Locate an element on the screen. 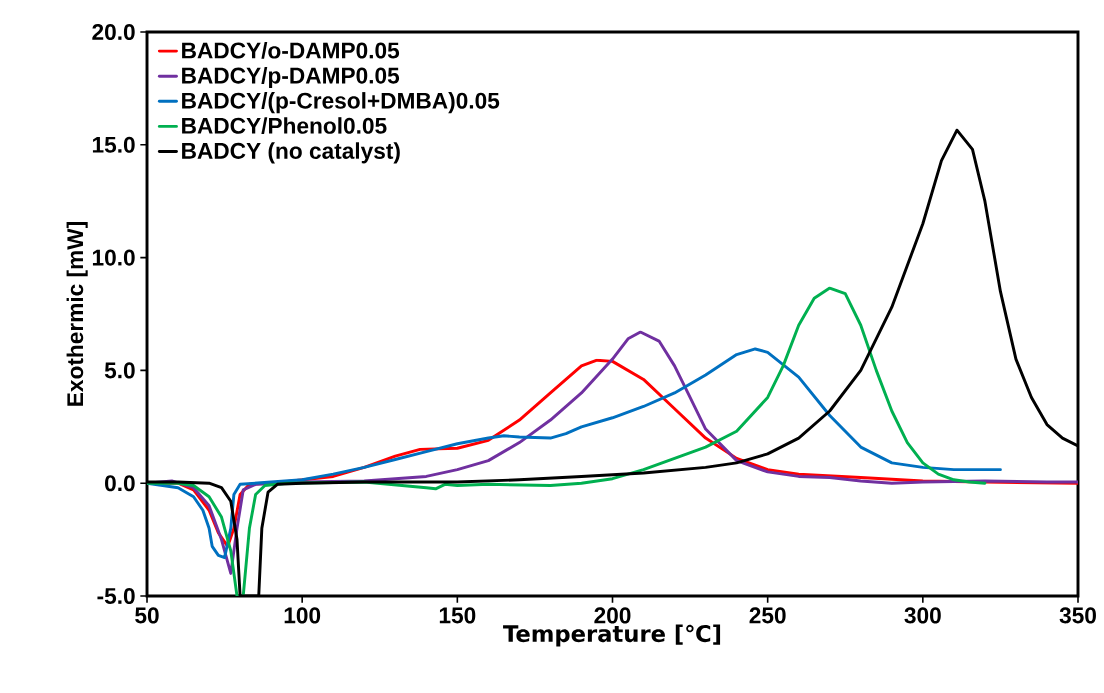  legend-label: BADCY/p-DAMP0.05 is located at coordinates (291, 78).